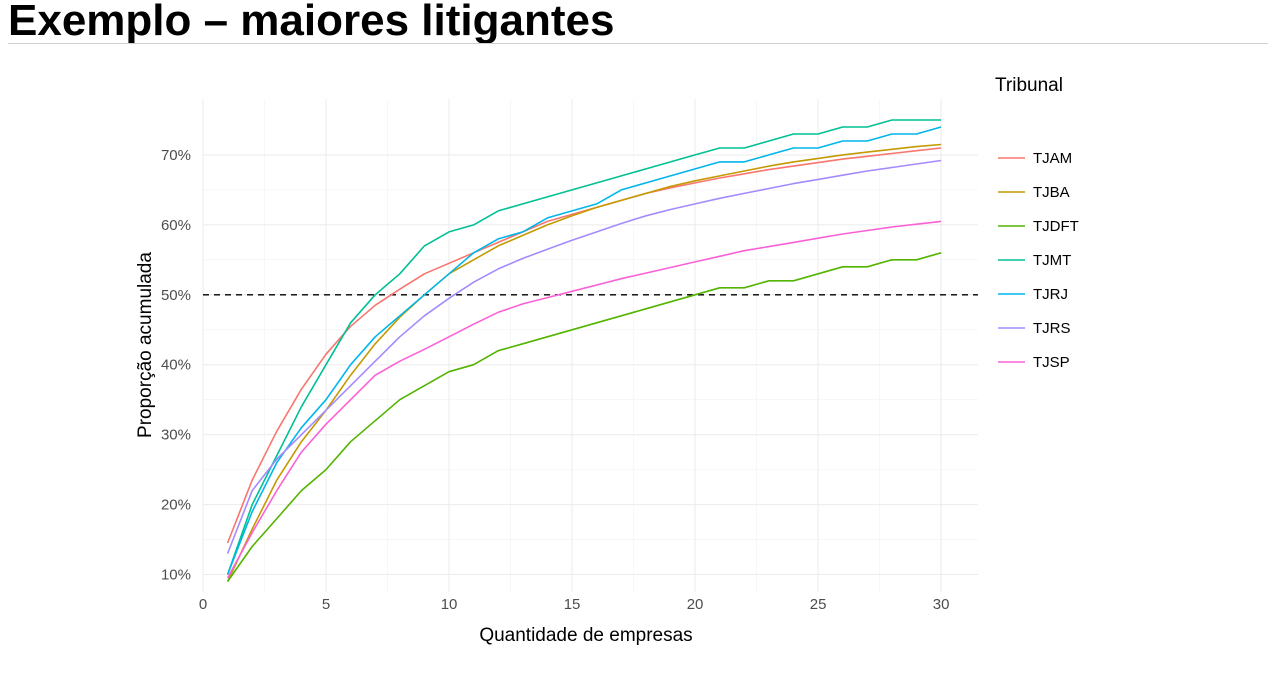  Describe the element at coordinates (1029, 85) in the screenshot. I see `legend-title: Tribunal` at that location.